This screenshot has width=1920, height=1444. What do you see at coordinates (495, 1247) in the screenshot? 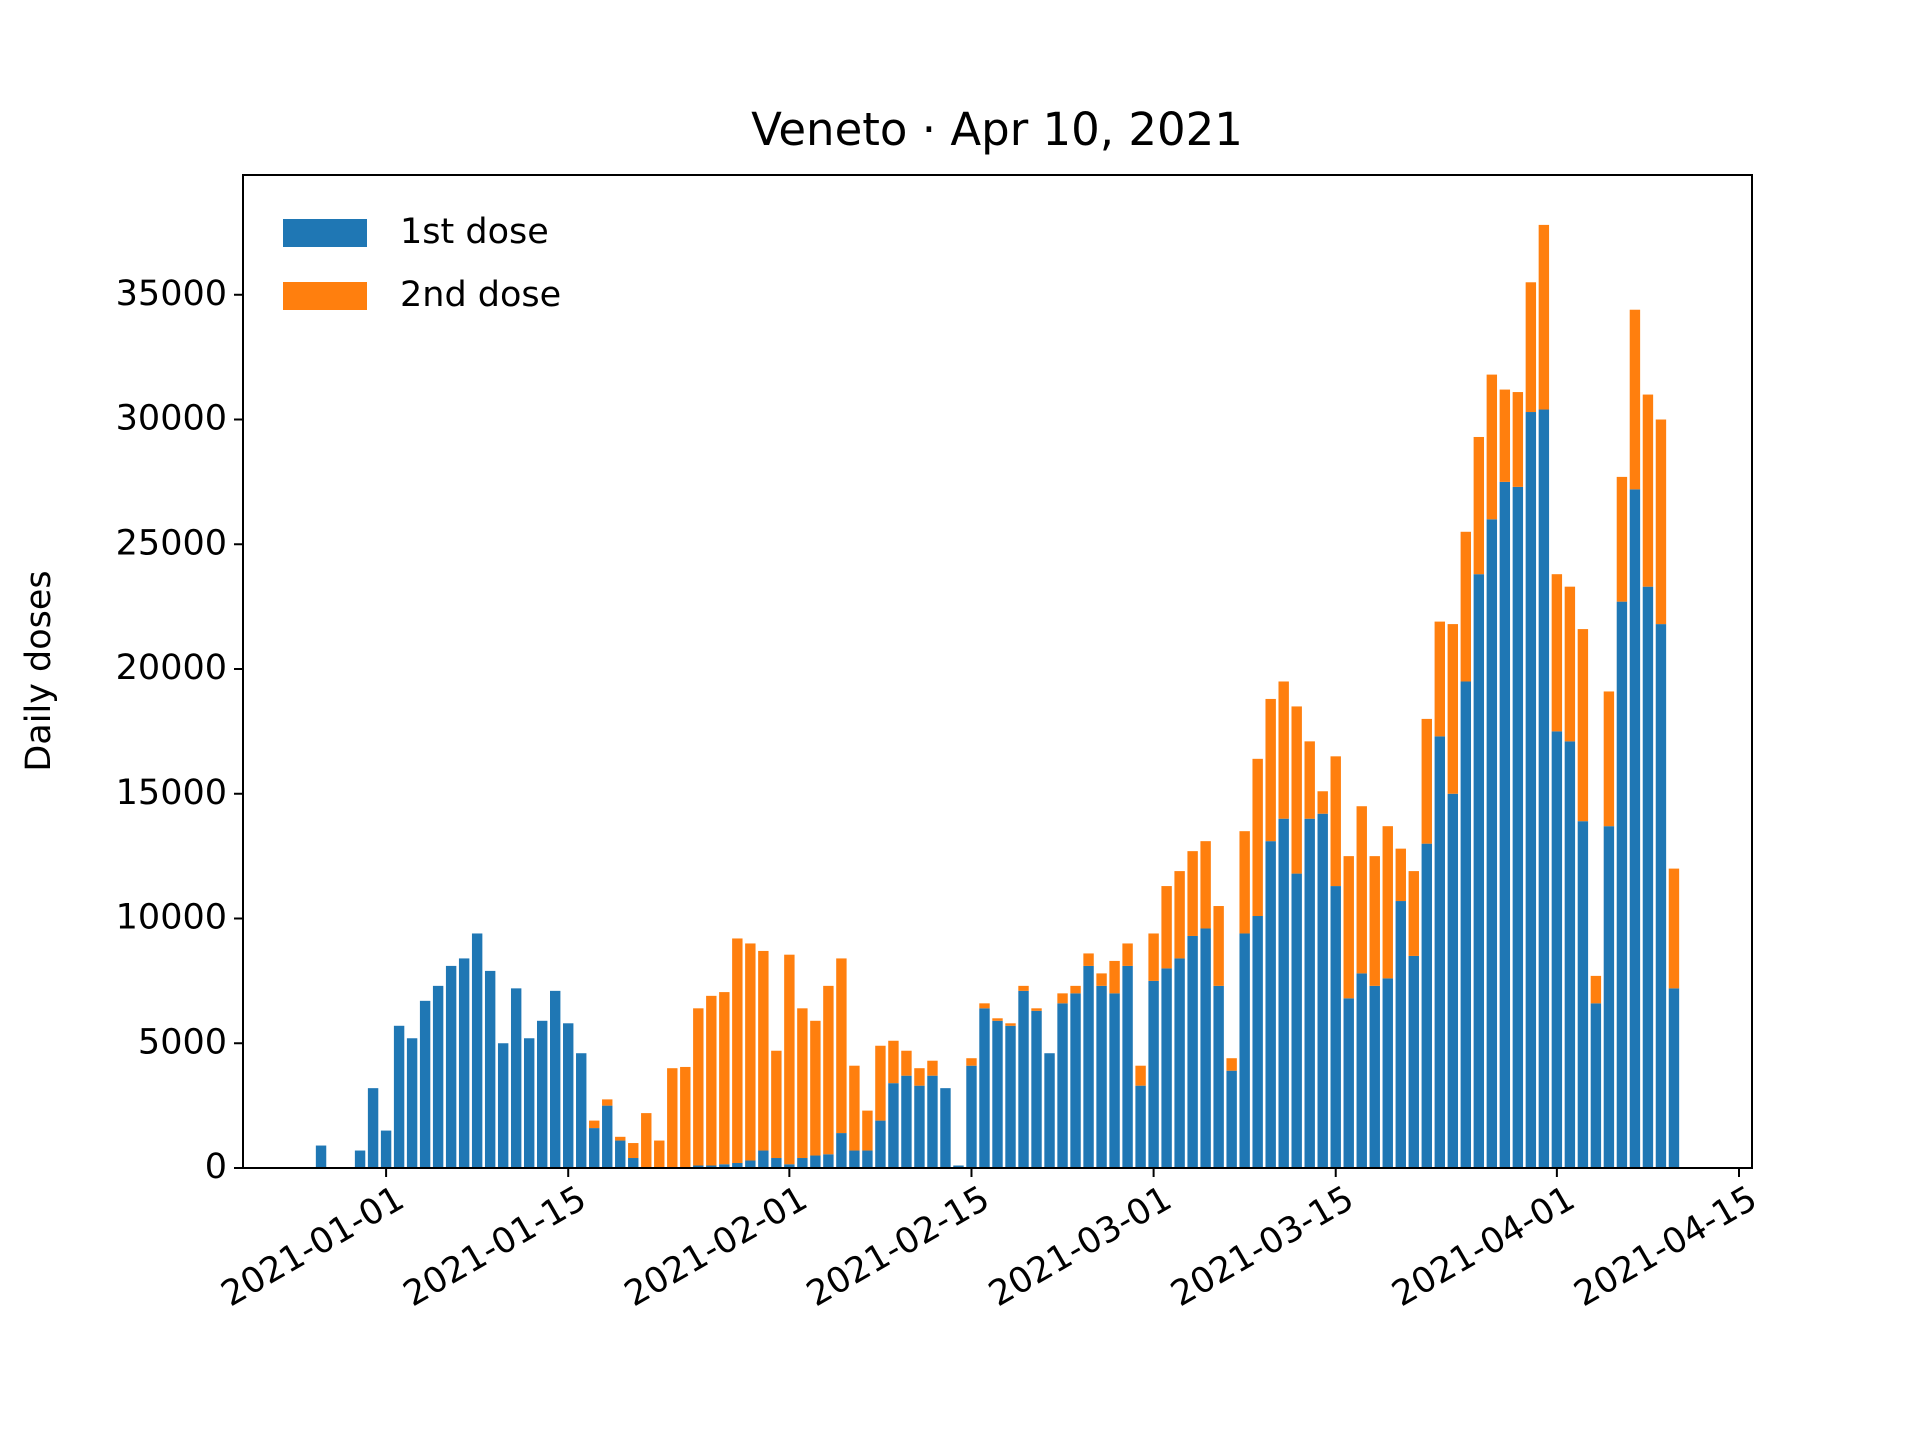
I see `x-tick-label: 2021-01-15` at bounding box center [495, 1247].